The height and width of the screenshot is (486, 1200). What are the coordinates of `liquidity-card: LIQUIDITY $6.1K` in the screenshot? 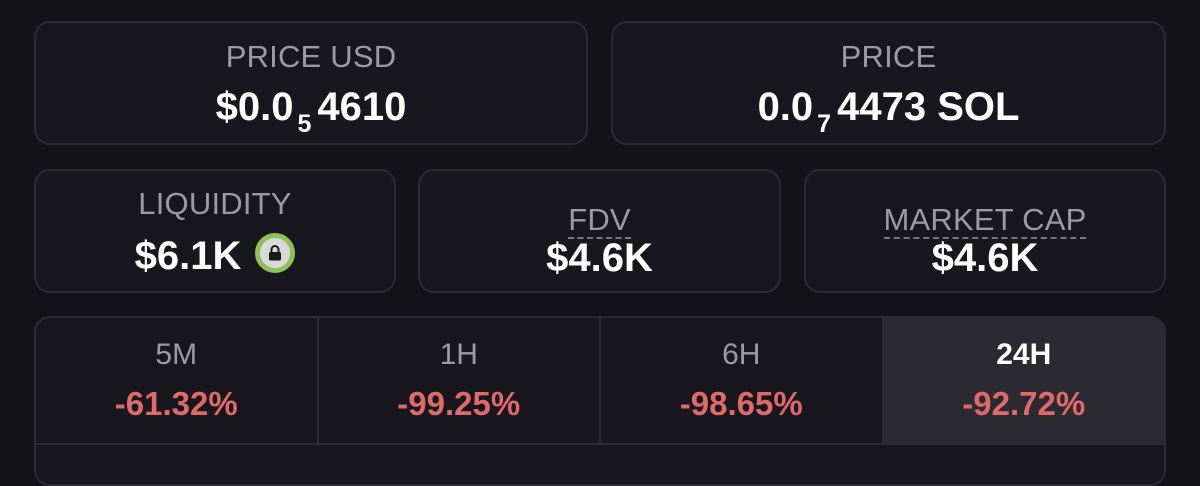 It's located at (215, 231).